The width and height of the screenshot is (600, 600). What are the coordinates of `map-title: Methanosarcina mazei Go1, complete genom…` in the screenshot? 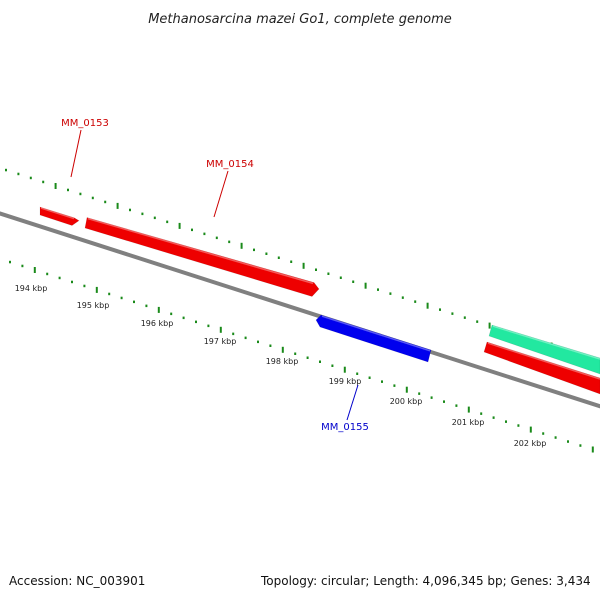 It's located at (300, 19).